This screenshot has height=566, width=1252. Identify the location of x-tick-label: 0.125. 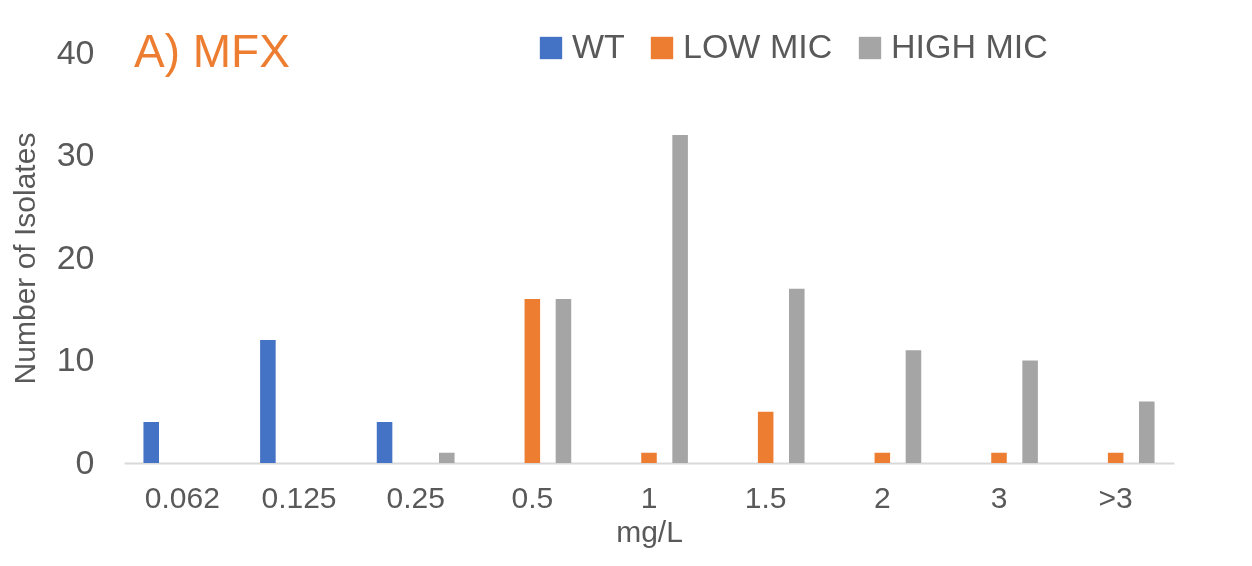
(299, 497).